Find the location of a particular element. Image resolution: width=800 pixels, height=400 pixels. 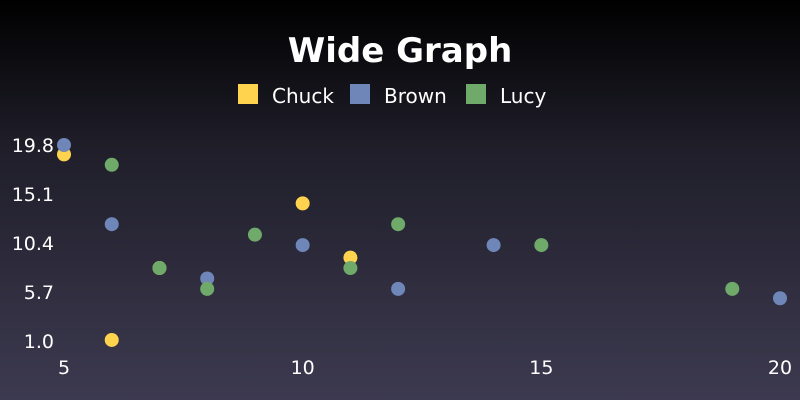

x-tick-label: 5 is located at coordinates (64, 368).